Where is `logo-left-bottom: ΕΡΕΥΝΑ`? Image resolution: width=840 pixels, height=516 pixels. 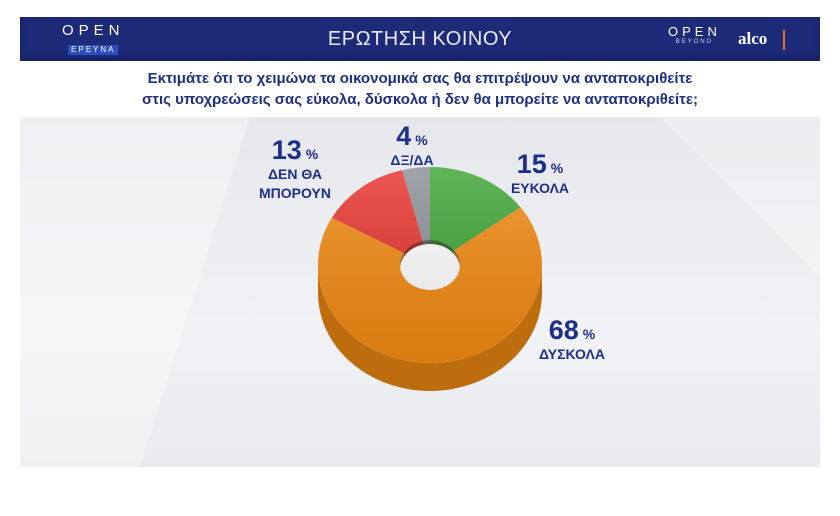 logo-left-bottom: ΕΡΕΥΝΑ is located at coordinates (93, 50).